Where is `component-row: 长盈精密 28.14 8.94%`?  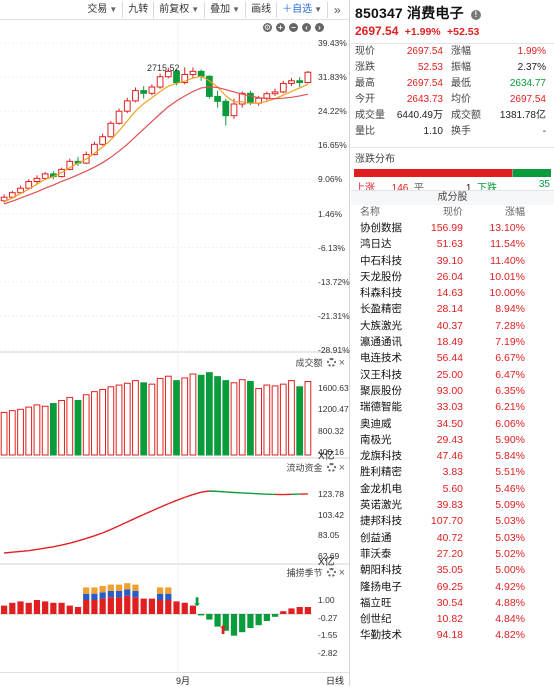
component-row: 长盈精密 28.14 8.94% is located at coordinates (452, 309).